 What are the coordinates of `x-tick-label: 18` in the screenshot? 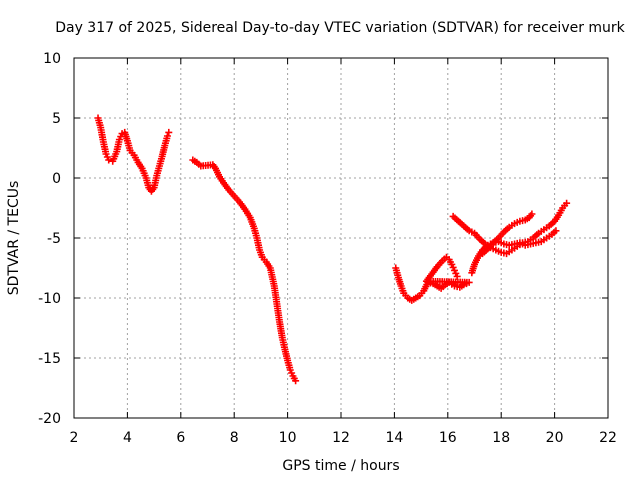 It's located at (501, 438).